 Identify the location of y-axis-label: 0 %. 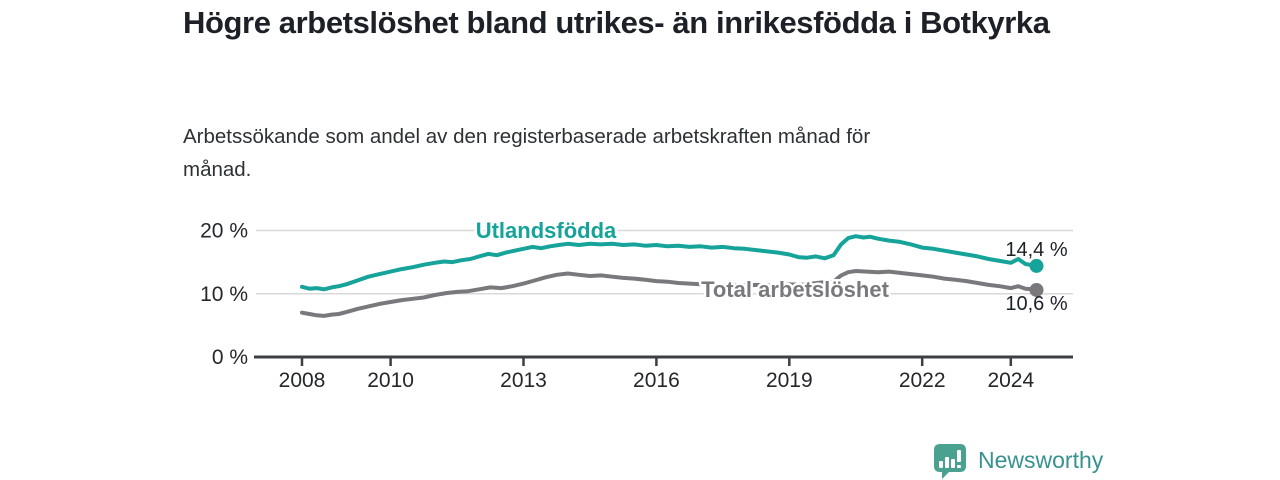
(230, 357).